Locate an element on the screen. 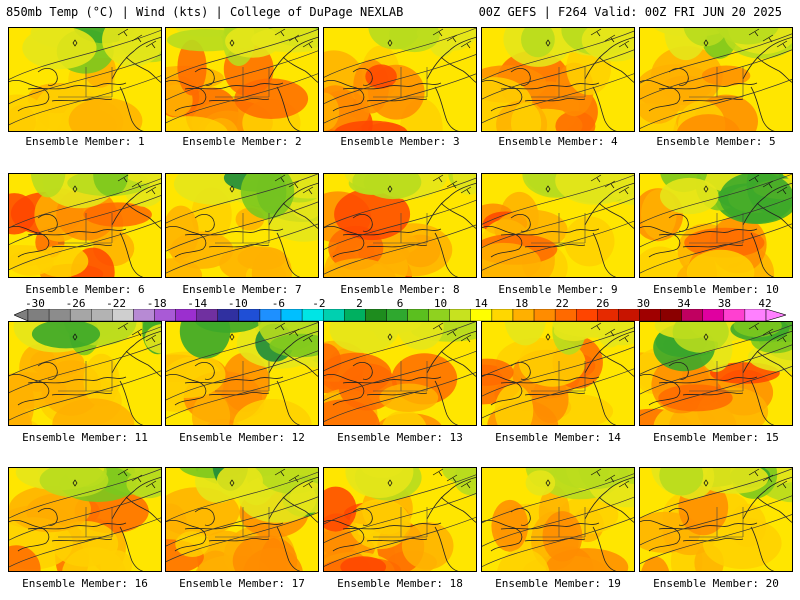  ensemble-member-label: Ensemble Member: 20 is located at coordinates (716, 583).